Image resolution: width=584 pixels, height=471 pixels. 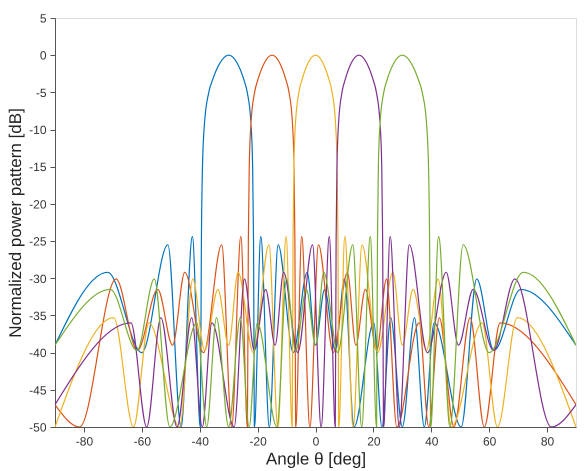 What do you see at coordinates (43, 19) in the screenshot?
I see `y-tick-label: 5` at bounding box center [43, 19].